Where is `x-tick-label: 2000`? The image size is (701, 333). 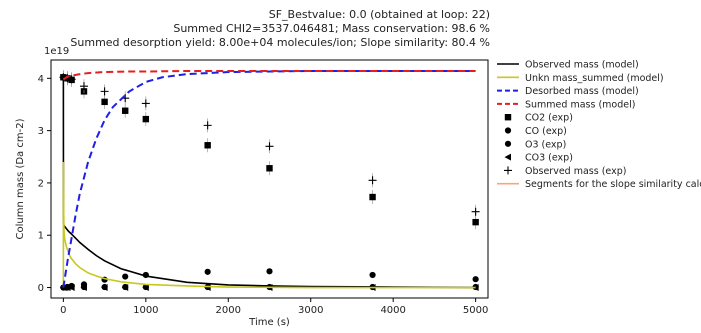
x-tick-label: 2000 is located at coordinates (228, 310).